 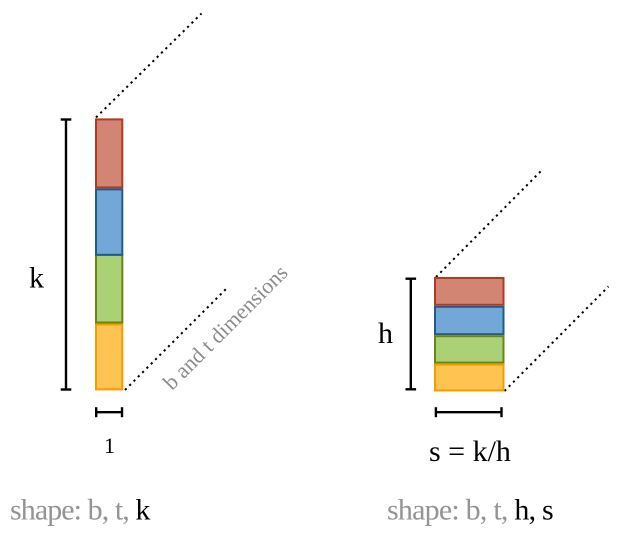 I want to click on svg-text: shape: b, t, k, so click(x=80, y=509).